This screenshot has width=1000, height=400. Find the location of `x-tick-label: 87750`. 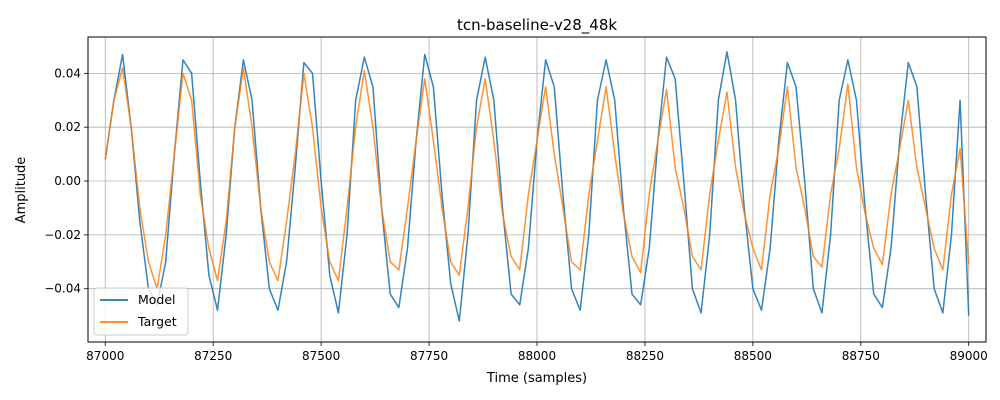

x-tick-label: 87750 is located at coordinates (429, 356).